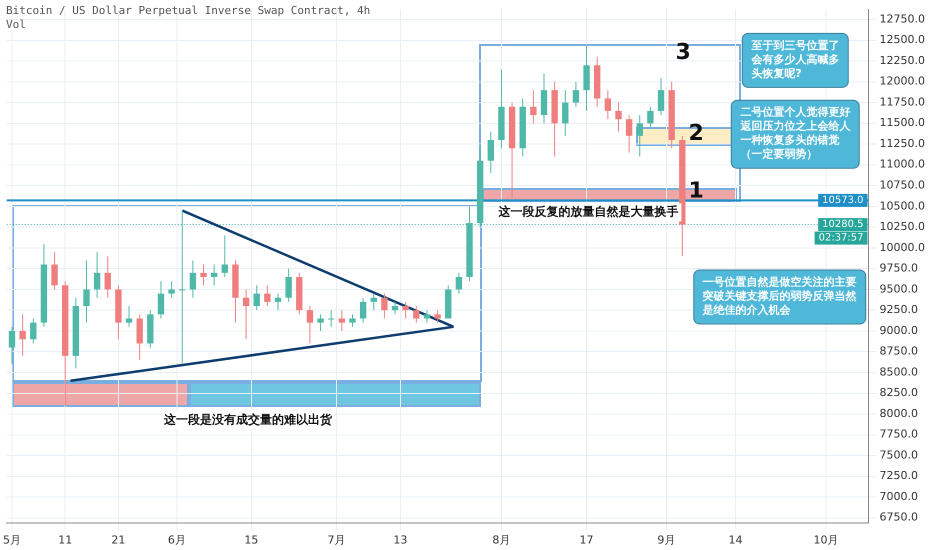  Describe the element at coordinates (903, 185) in the screenshot. I see `y-tick-label: 10750.0` at that location.